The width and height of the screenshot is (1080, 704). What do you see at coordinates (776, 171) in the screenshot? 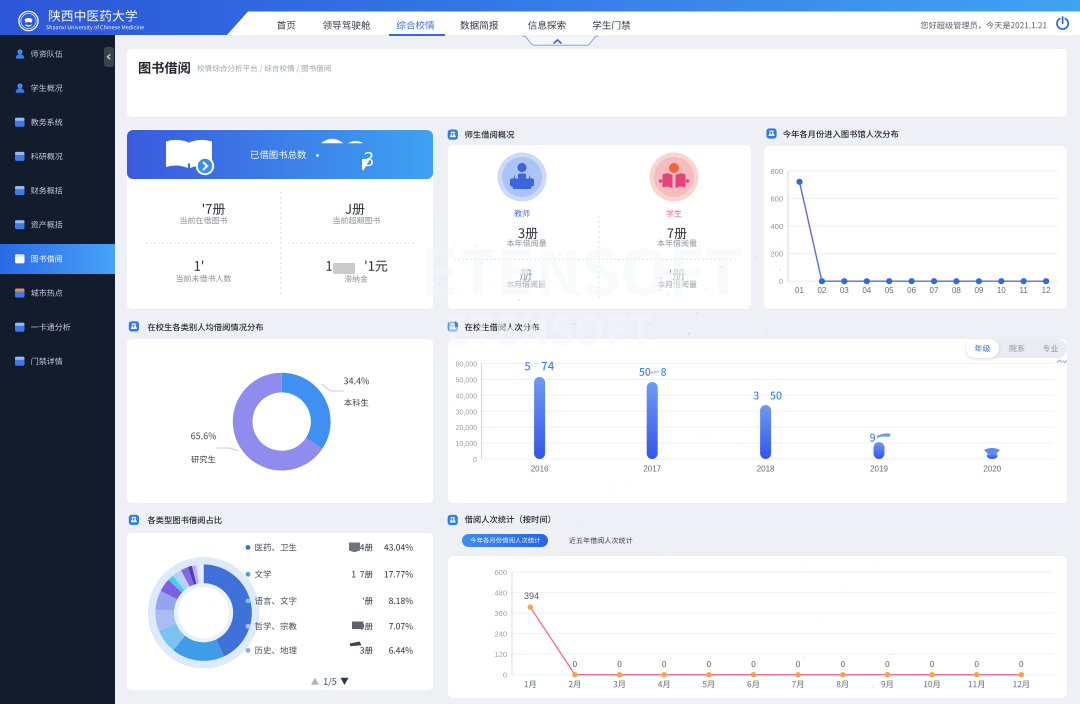
I see `svg-text: 800` at bounding box center [776, 171].